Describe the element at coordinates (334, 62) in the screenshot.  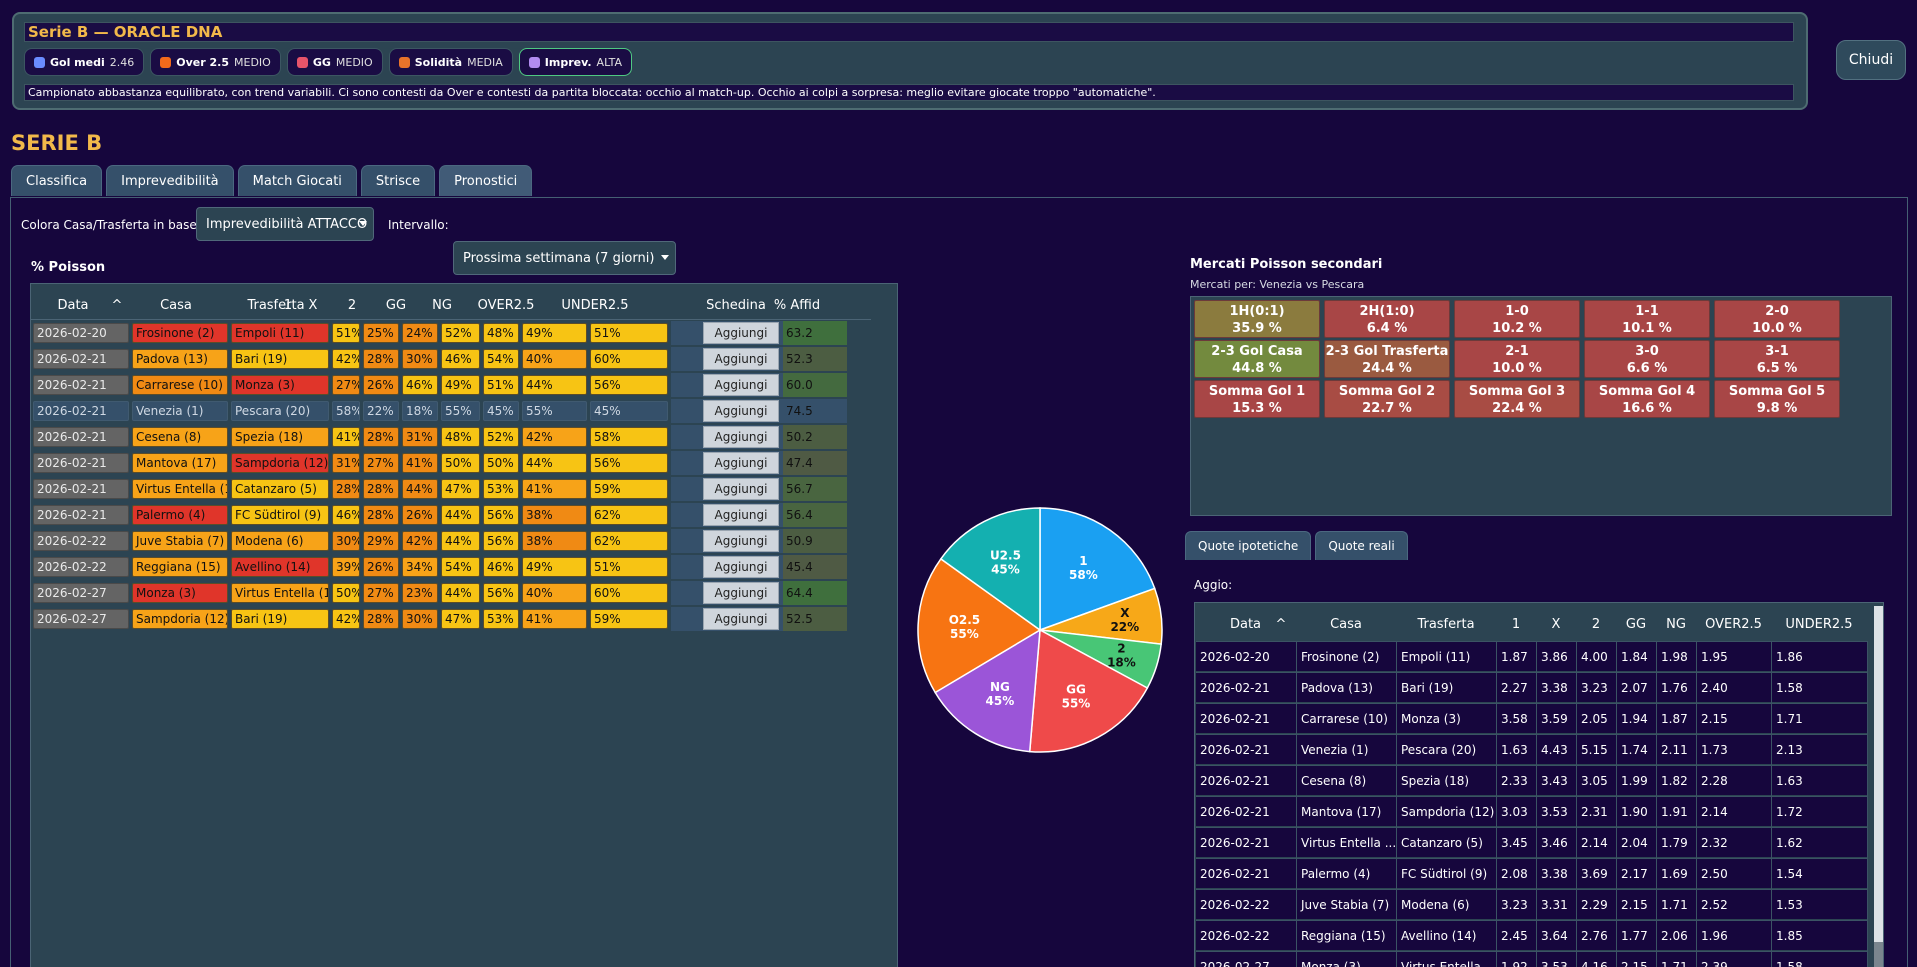
I see `badge-gg: GG MEDIO` at that location.